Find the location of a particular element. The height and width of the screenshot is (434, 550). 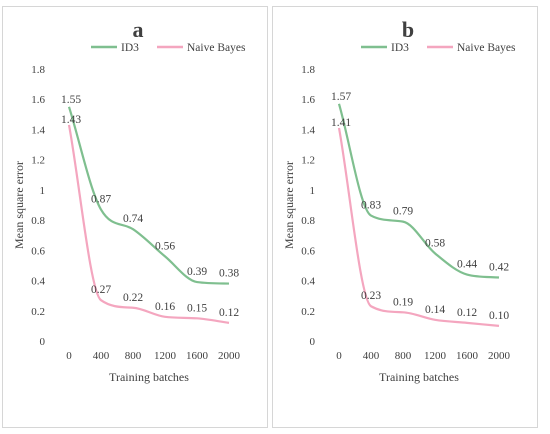

data-label-naive-bayes: 1.43 is located at coordinates (71, 120).